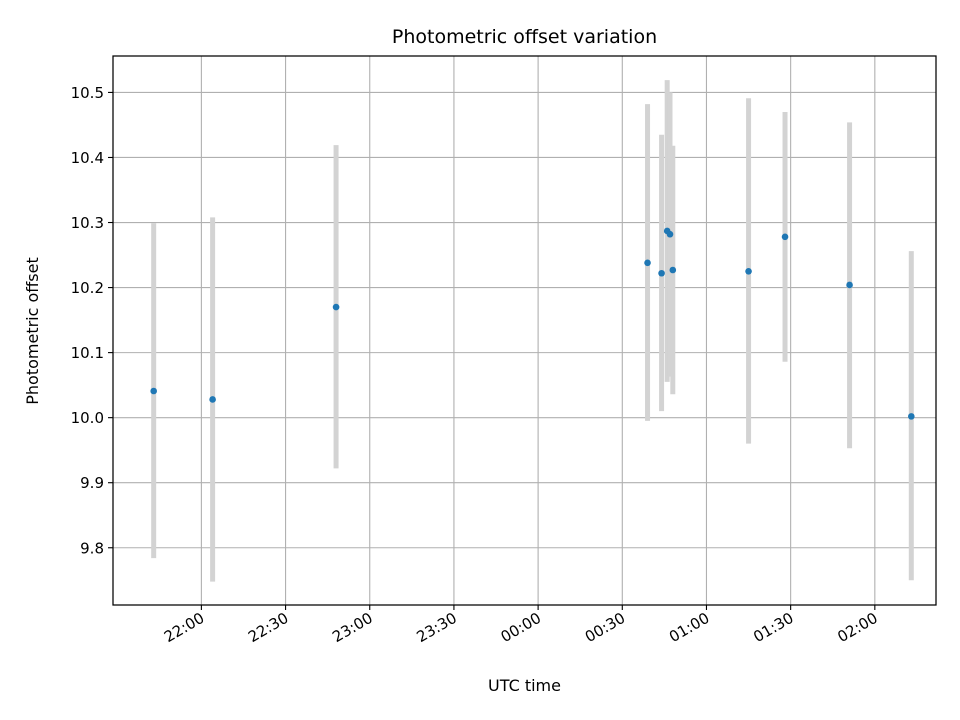 Image resolution: width=960 pixels, height=720 pixels. Describe the element at coordinates (87, 288) in the screenshot. I see `y-tick-label: 10.2` at that location.